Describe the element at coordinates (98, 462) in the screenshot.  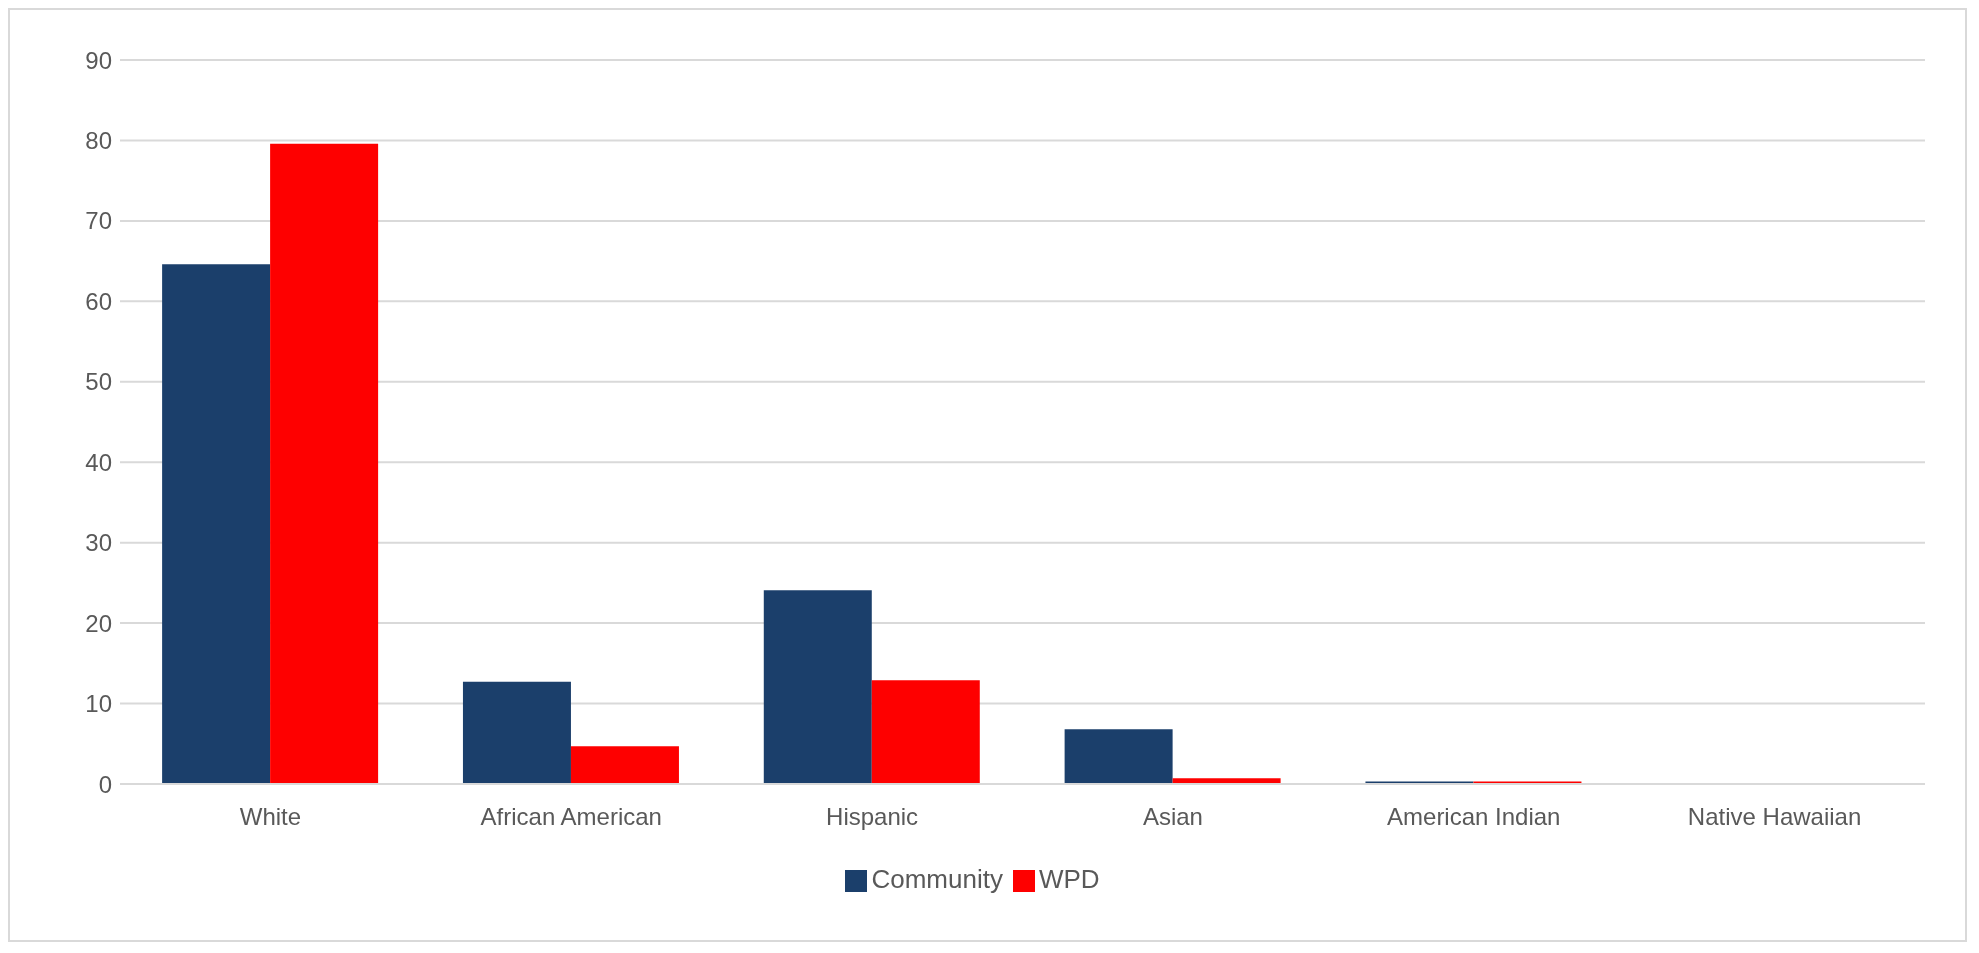
I see `y-tick-label: 40` at that location.